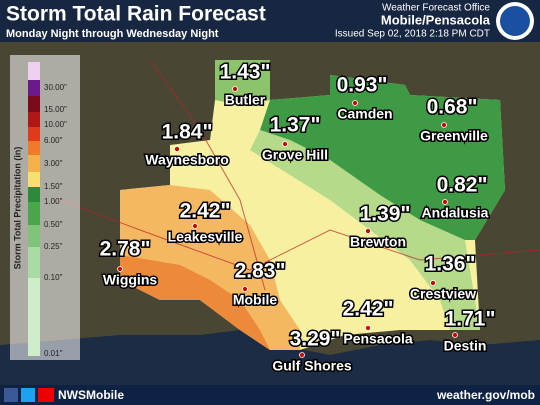 This screenshot has height=405, width=540. What do you see at coordinates (53, 186) in the screenshot?
I see `legend-tick-label: 1.50"` at bounding box center [53, 186].